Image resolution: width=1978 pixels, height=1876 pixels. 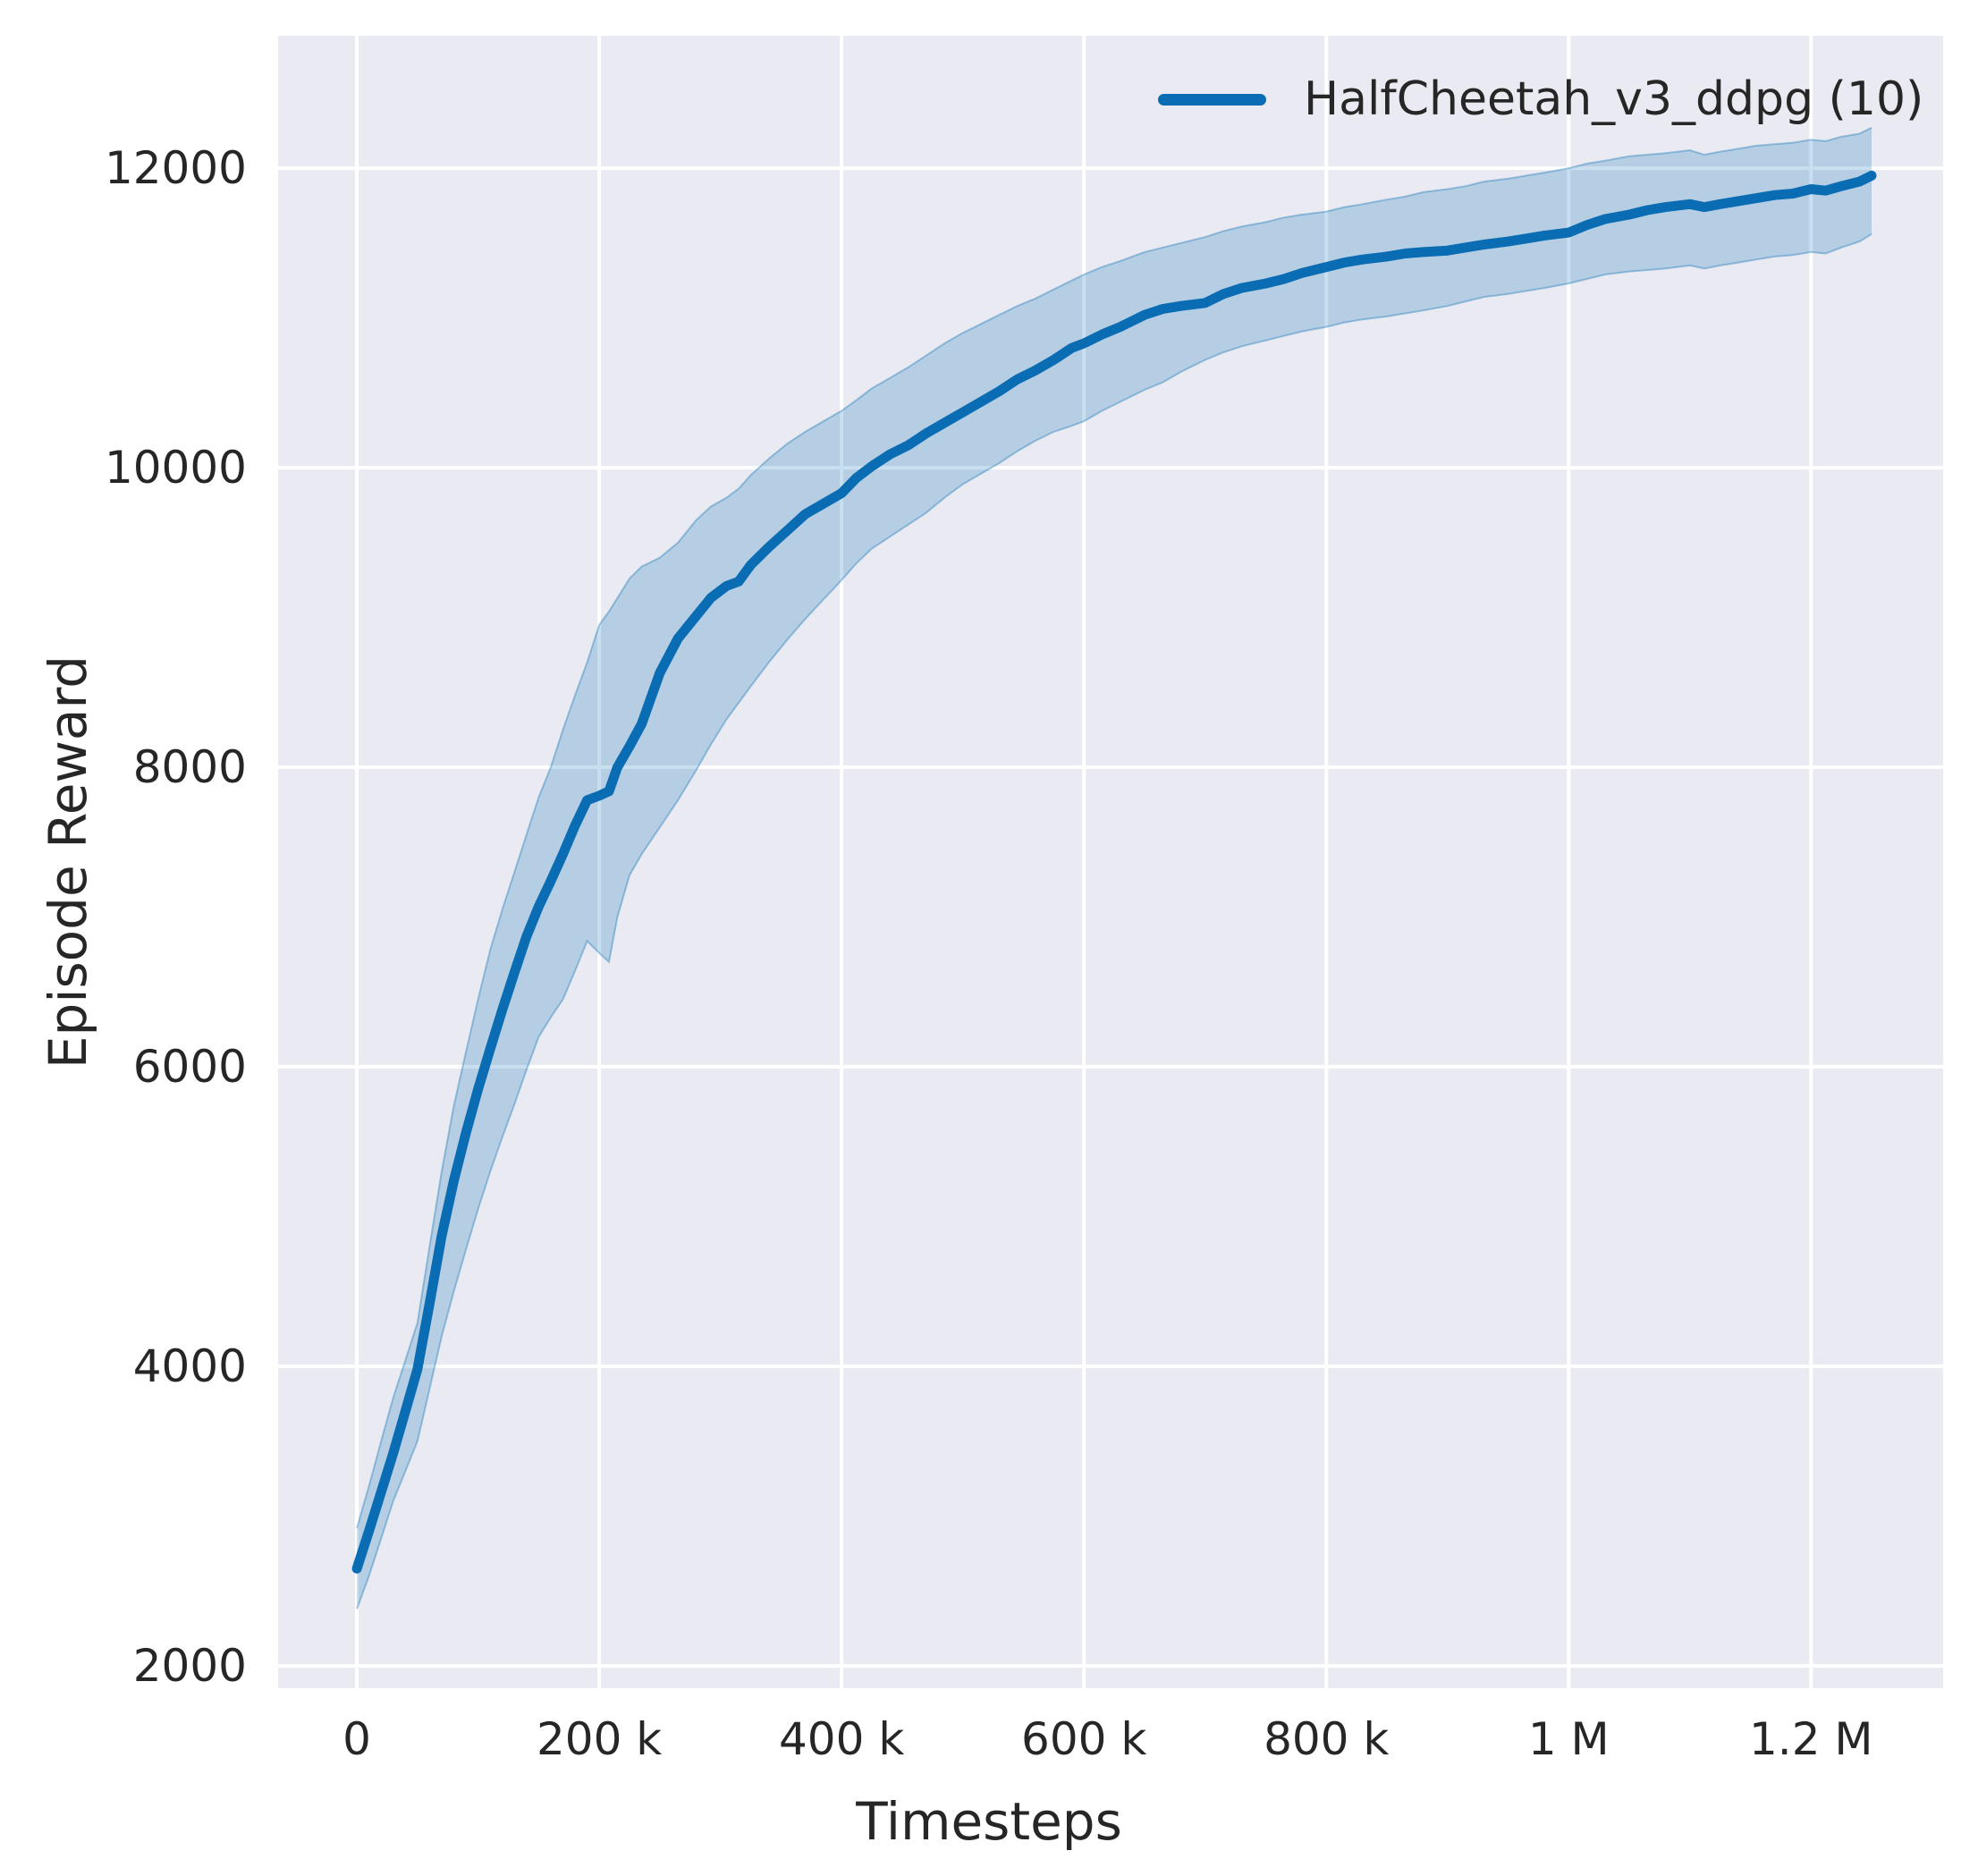 I want to click on legend: HalfCheetah_v3_ddpg (10), so click(x=1540, y=99).